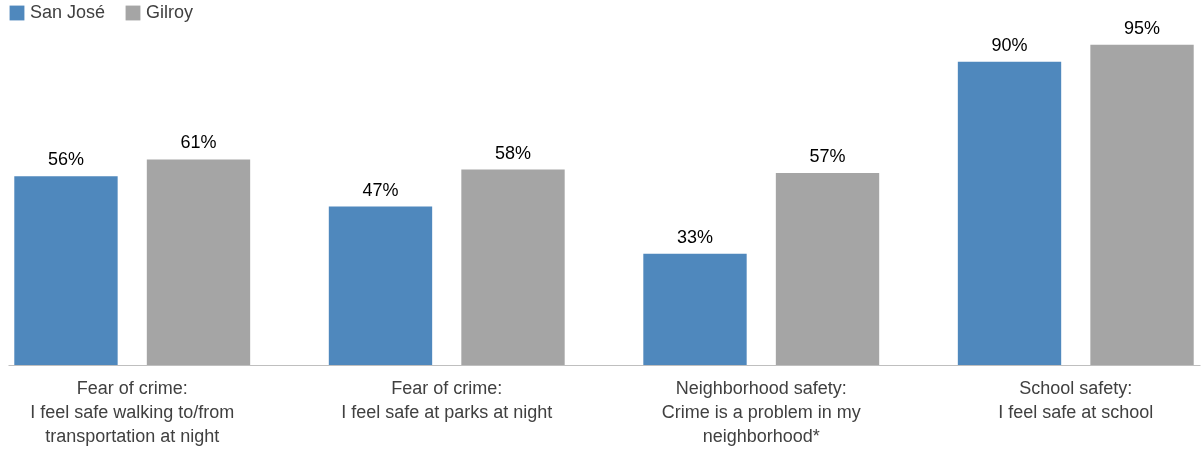 The image size is (1202, 449). What do you see at coordinates (132, 411) in the screenshot?
I see `x-tick-label: Fear of crime: I feel safe walking to/from transportation at night` at bounding box center [132, 411].